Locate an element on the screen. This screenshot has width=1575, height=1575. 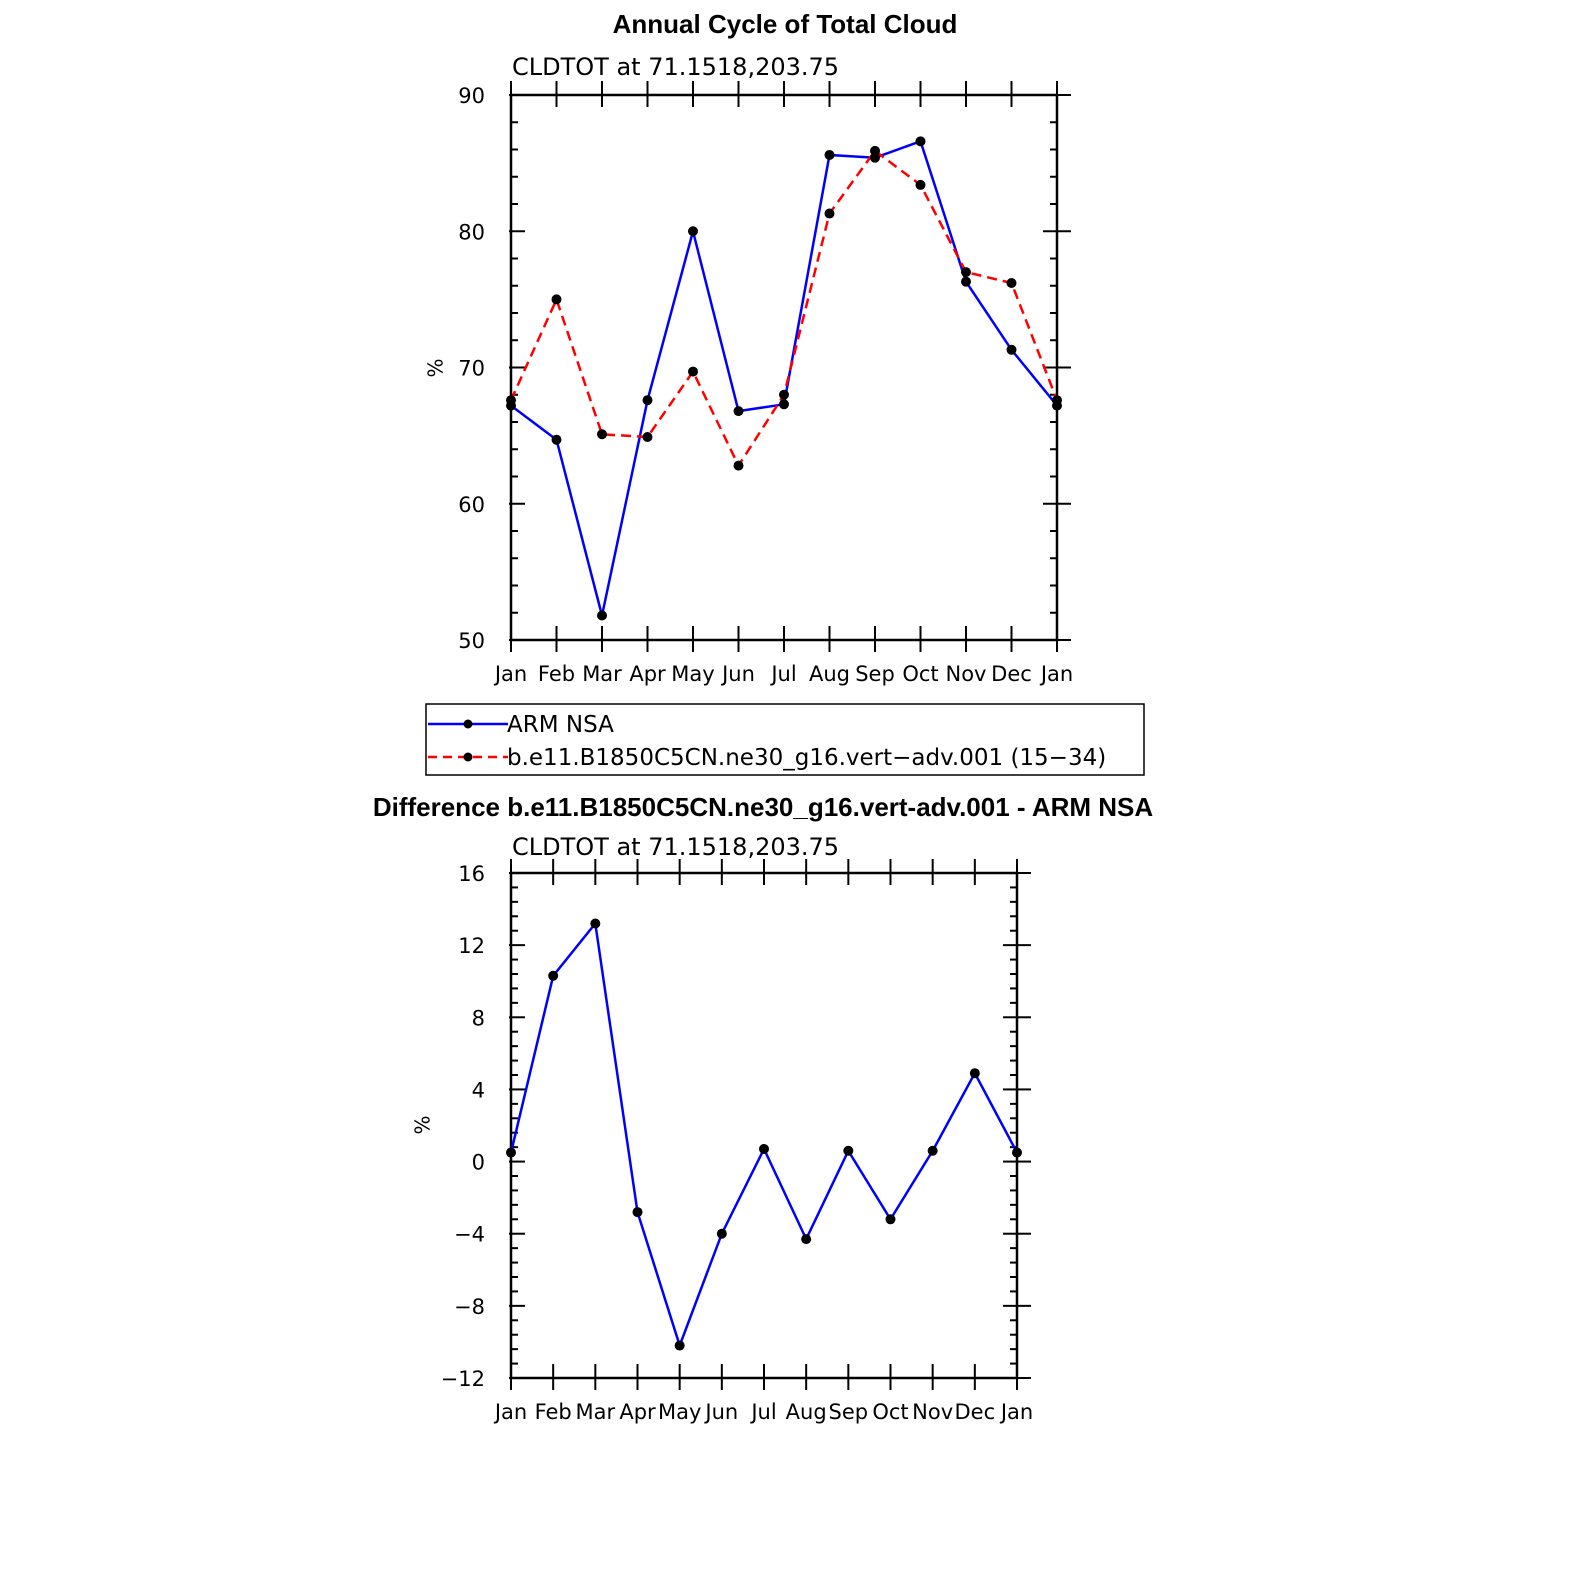
chart2-plot-area is located at coordinates (764, 1134).